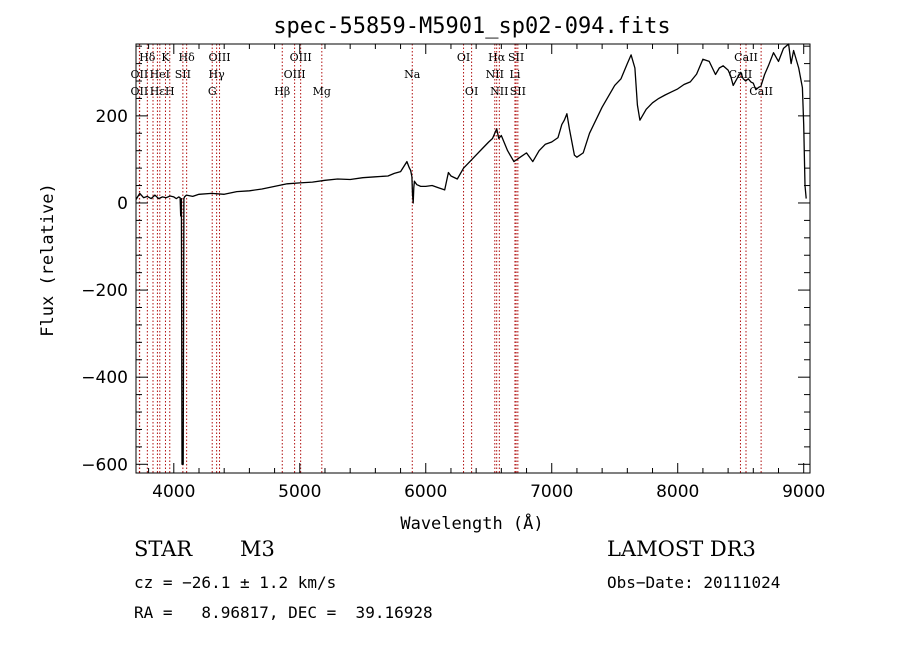 The height and width of the screenshot is (649, 900). I want to click on y-tick-label: −200, so click(104, 291).